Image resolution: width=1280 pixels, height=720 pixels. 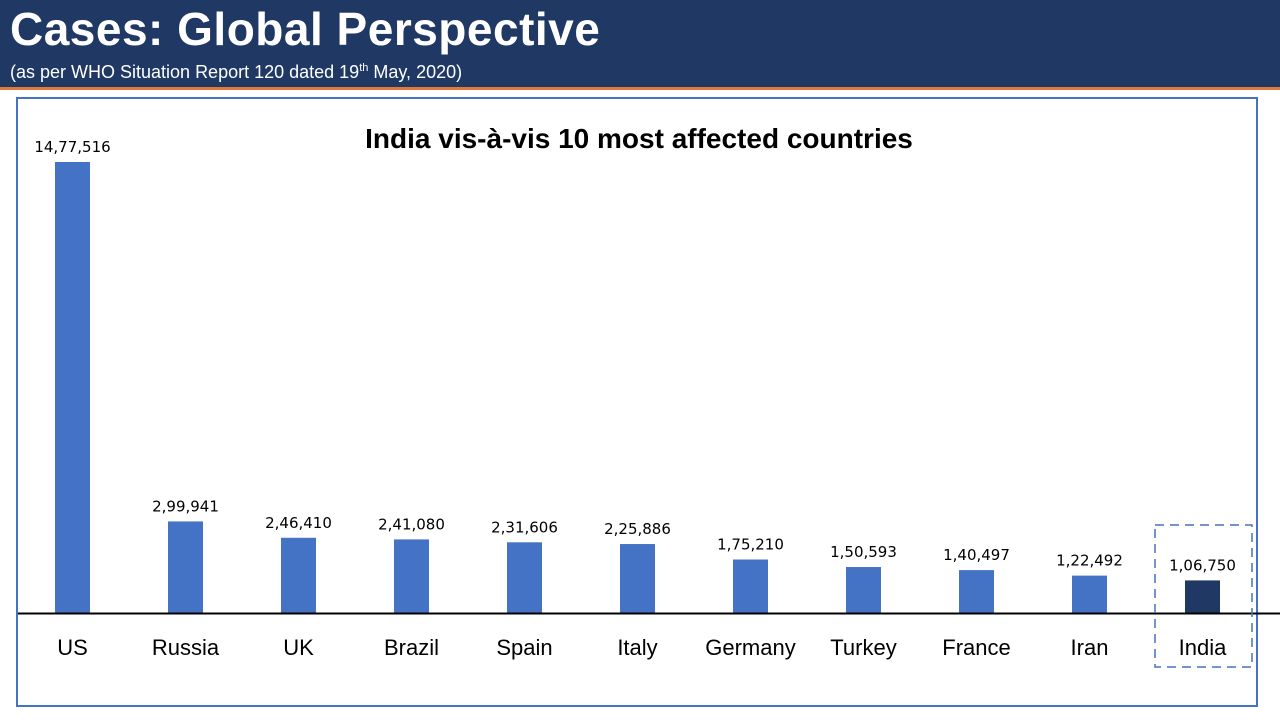 I want to click on category-label-us: US, so click(x=72, y=647).